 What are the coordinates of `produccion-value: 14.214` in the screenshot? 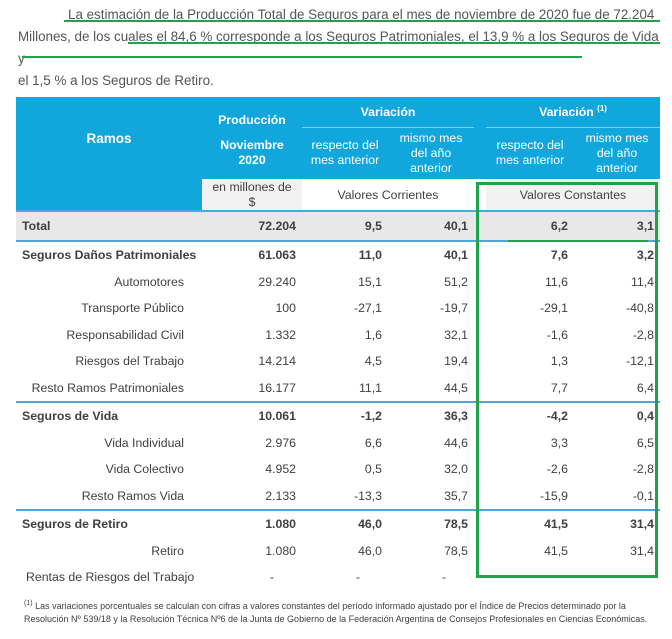 It's located at (277, 361).